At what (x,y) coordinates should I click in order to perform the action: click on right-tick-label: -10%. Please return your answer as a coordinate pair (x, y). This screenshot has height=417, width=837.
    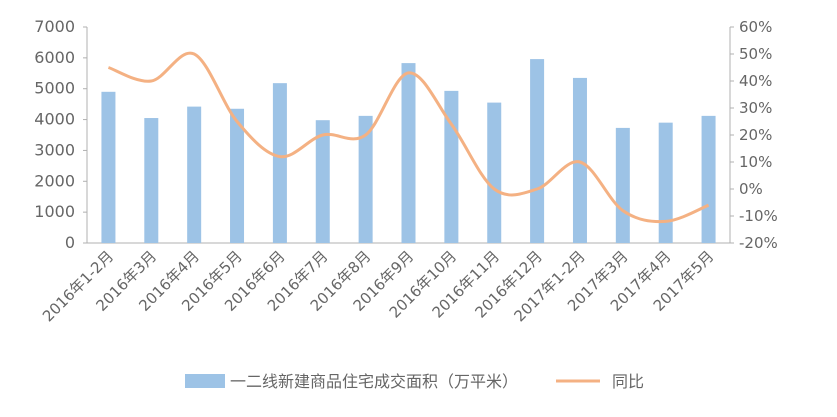
    Looking at the image, I should click on (758, 216).